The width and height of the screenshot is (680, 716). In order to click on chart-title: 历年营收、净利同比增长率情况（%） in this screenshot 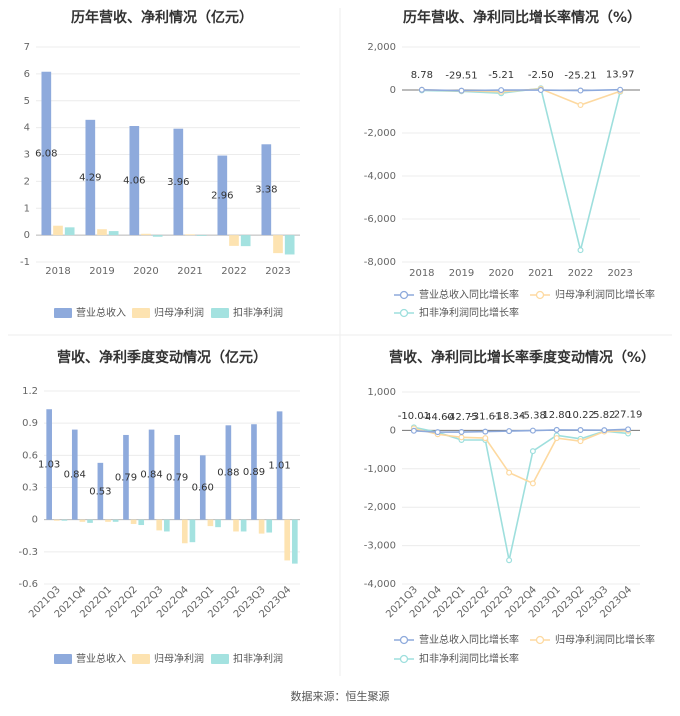, I will do `click(522, 17)`.